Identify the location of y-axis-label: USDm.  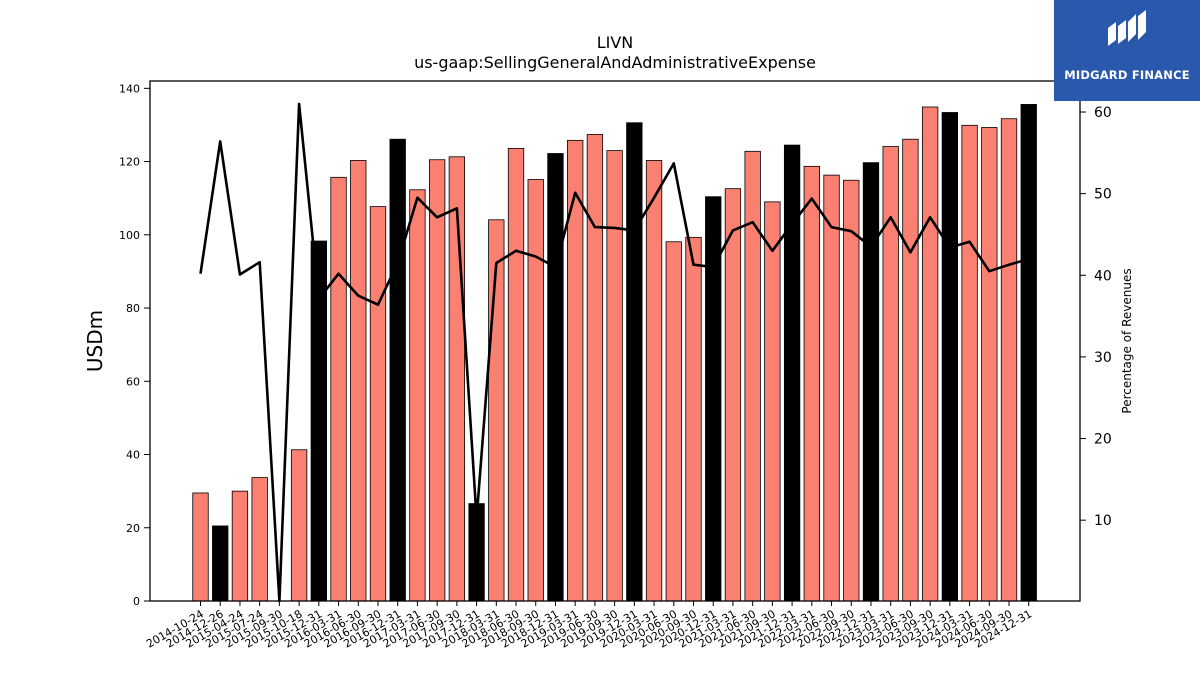
(95, 341).